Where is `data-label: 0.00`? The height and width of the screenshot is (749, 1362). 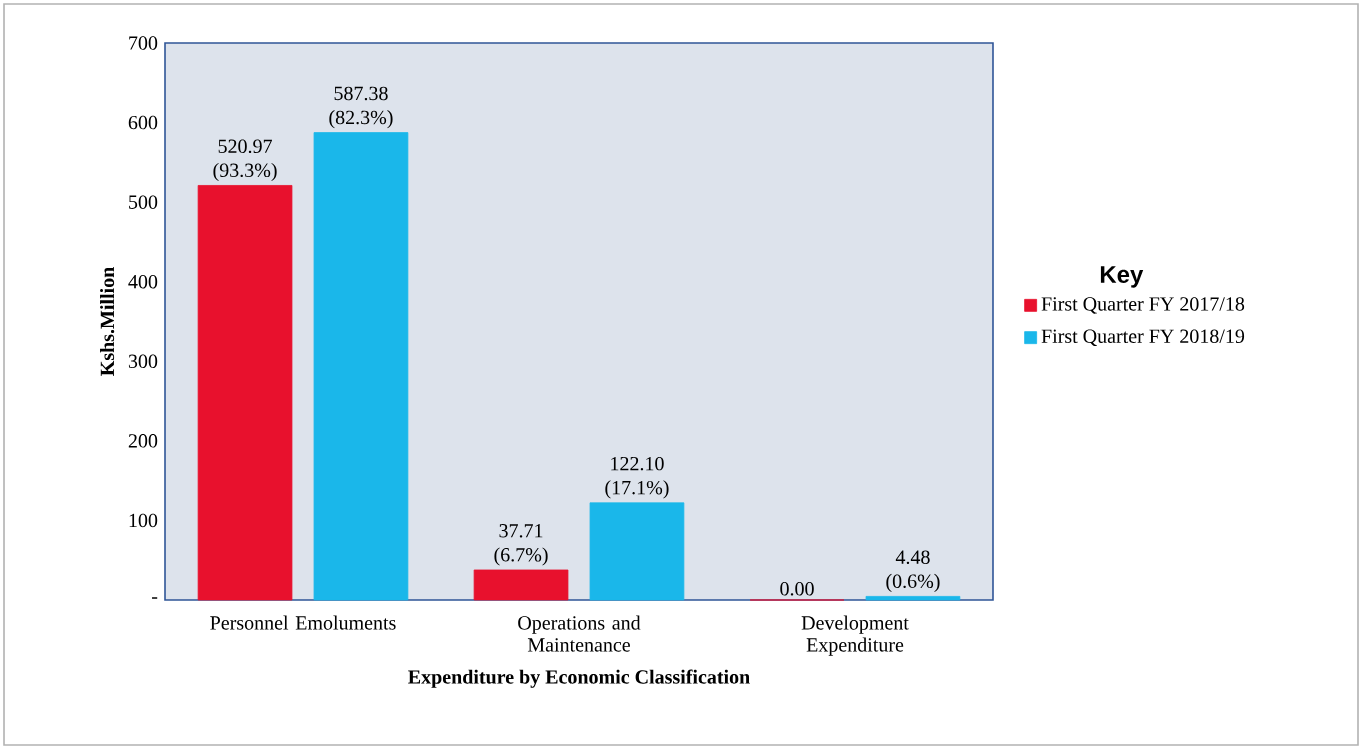 data-label: 0.00 is located at coordinates (797, 589).